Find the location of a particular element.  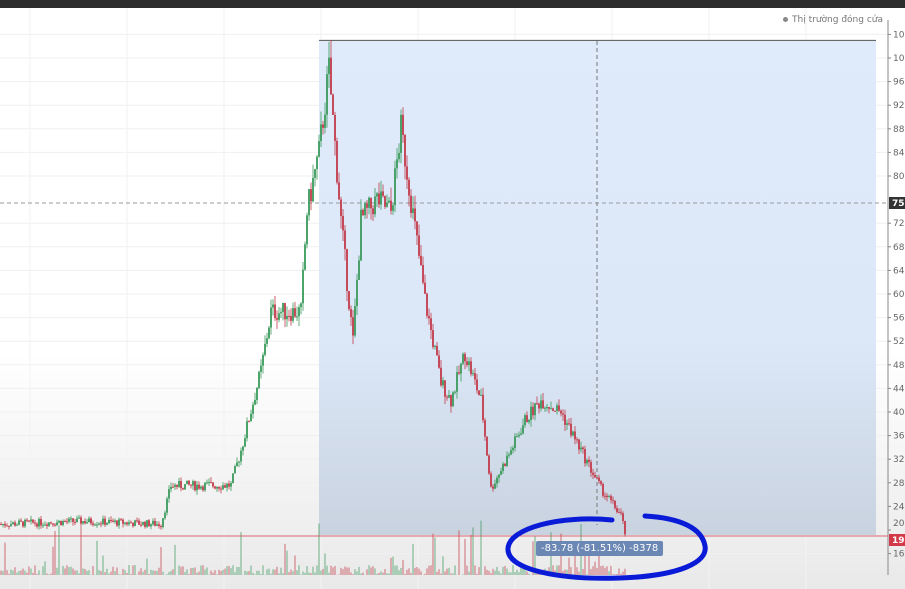

last-price-badge is located at coordinates (897, 540).